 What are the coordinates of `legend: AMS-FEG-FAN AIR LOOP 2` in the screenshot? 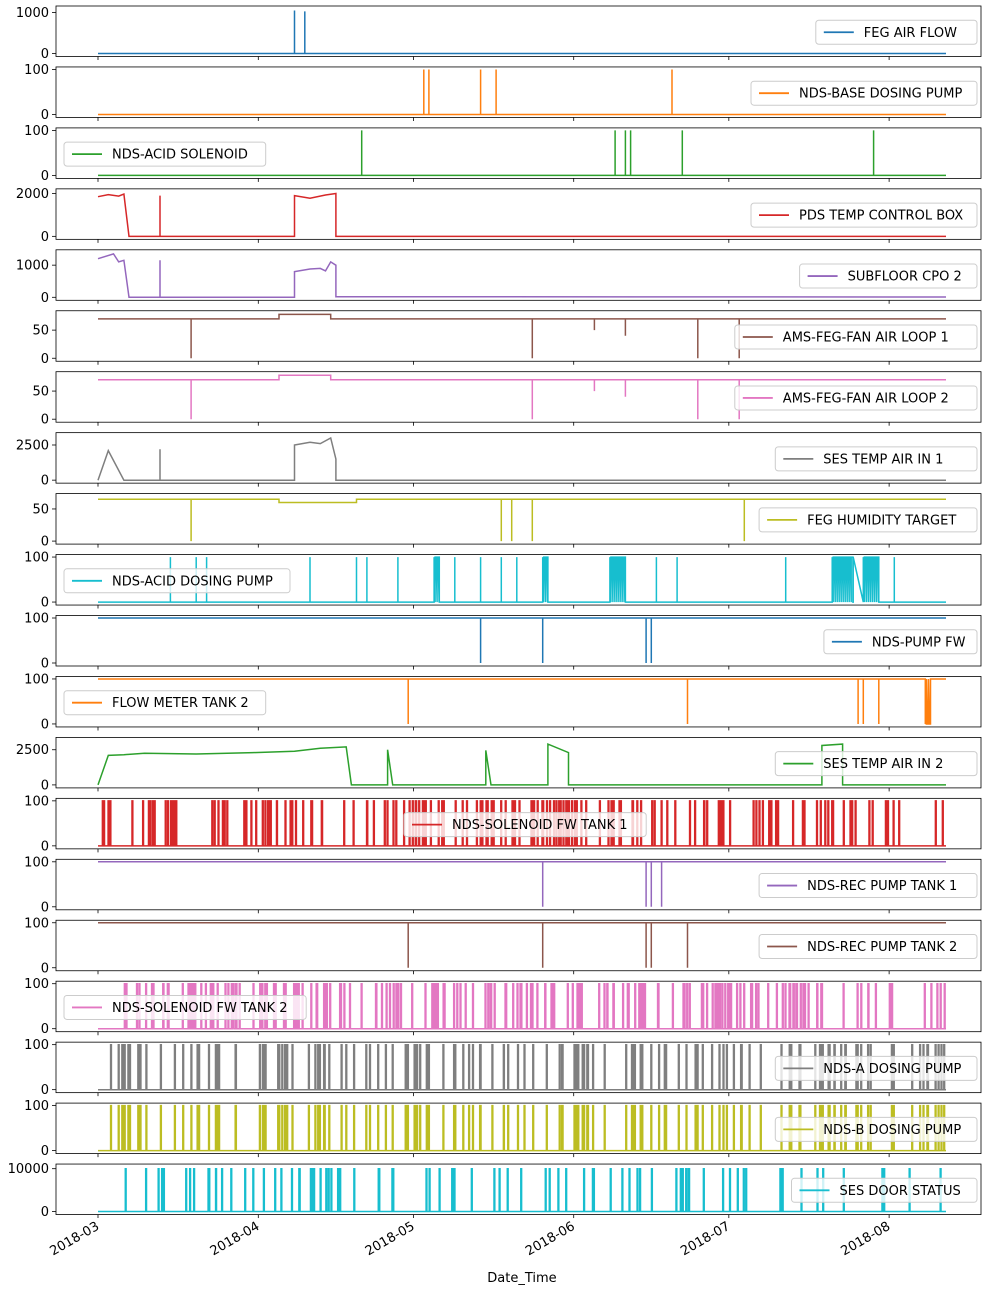 It's located at (856, 398).